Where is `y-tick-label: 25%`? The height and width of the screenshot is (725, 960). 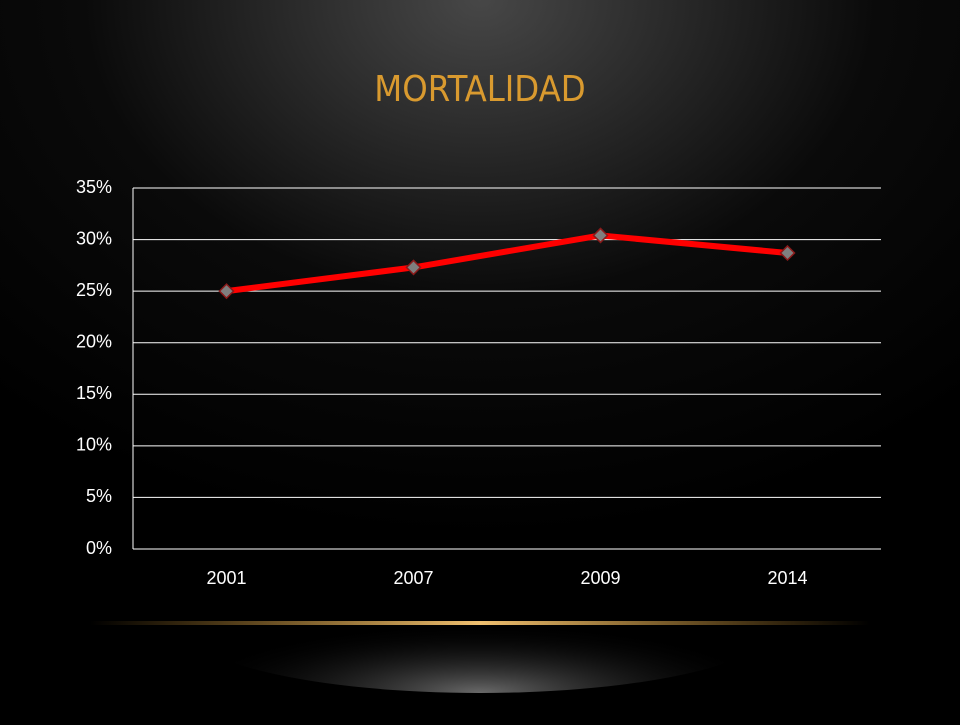
y-tick-label: 25% is located at coordinates (94, 290).